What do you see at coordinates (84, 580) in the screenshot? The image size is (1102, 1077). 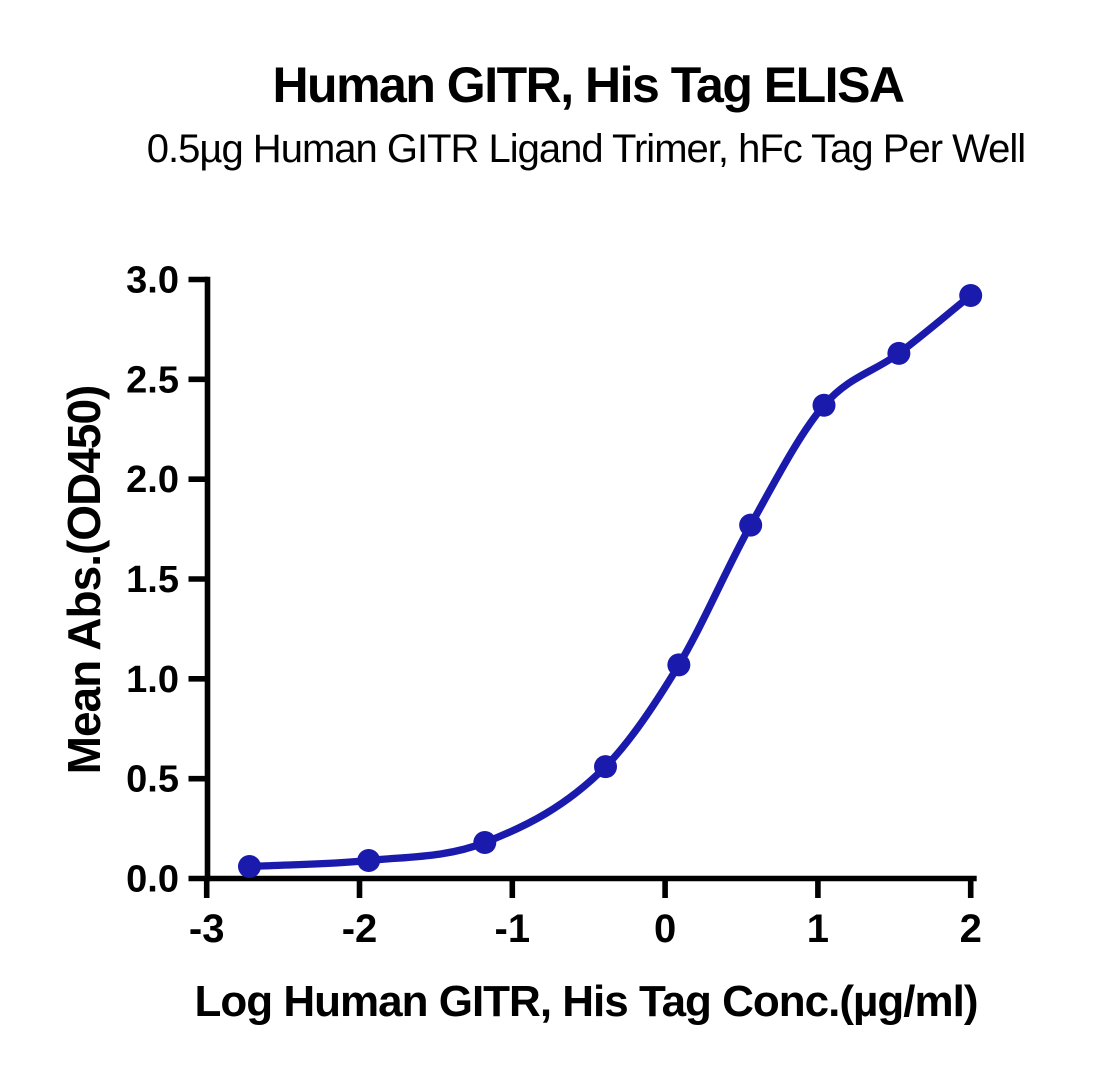 I see `y-axis-title: Mean Abs.(OD450)` at bounding box center [84, 580].